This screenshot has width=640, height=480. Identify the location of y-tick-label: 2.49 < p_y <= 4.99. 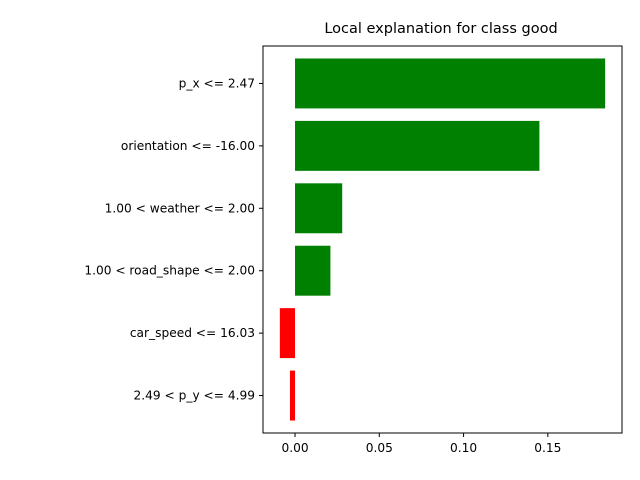
(194, 396).